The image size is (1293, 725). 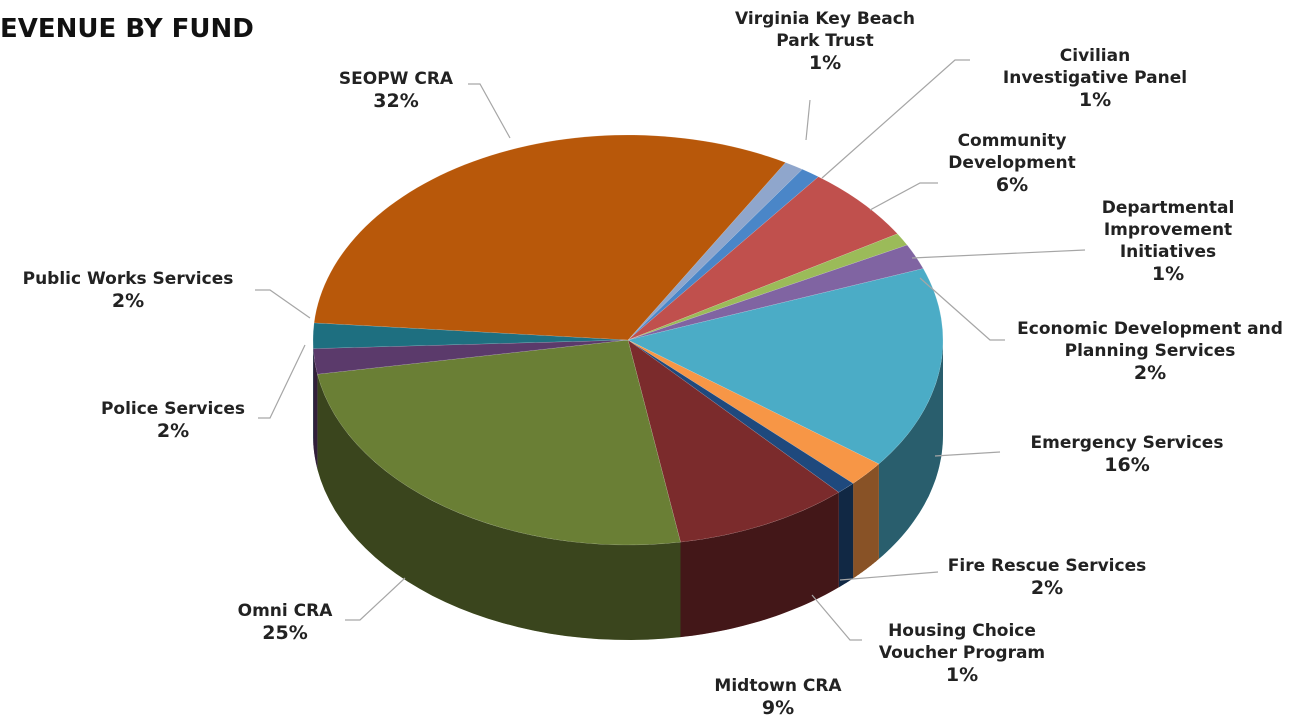 What do you see at coordinates (396, 79) in the screenshot?
I see `category-label: SEOPW CRA` at bounding box center [396, 79].